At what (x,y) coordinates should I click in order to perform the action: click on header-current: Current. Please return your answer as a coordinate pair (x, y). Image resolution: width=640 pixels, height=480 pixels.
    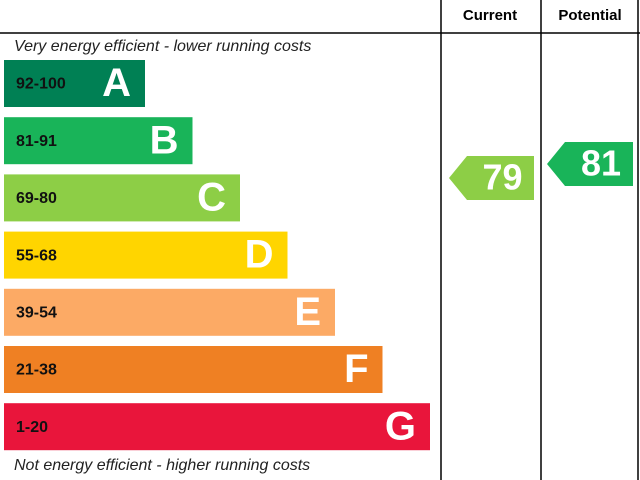
    Looking at the image, I should click on (490, 15).